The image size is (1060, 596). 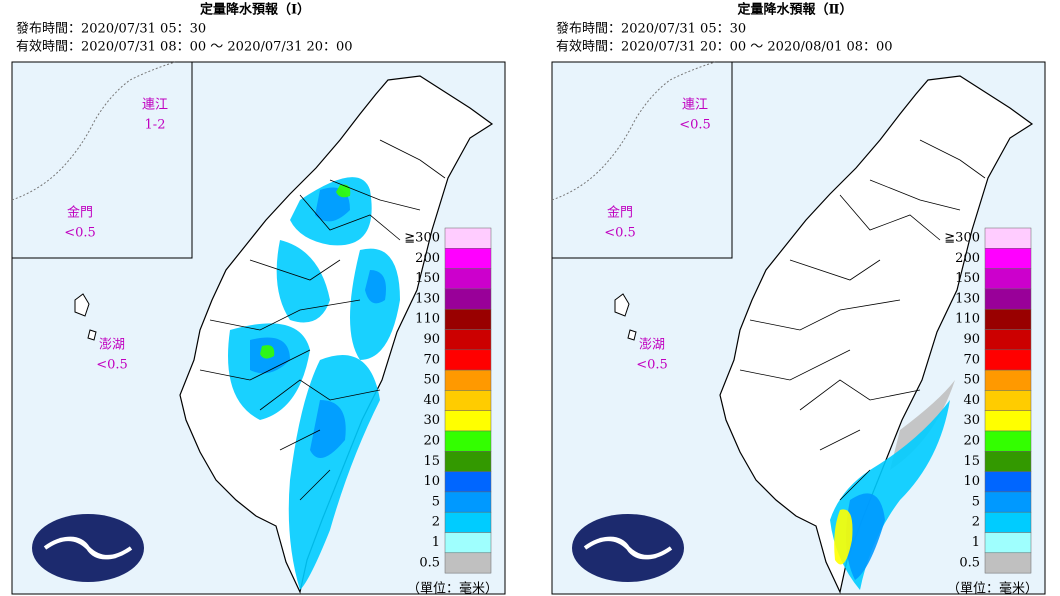 I want to click on county-lines, so click(x=322, y=320).